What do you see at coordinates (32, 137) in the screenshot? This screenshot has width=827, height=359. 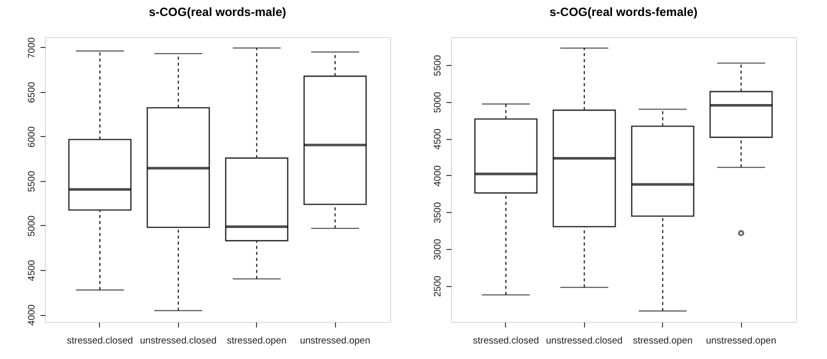 I see `y-tick-label: 6000` at bounding box center [32, 137].